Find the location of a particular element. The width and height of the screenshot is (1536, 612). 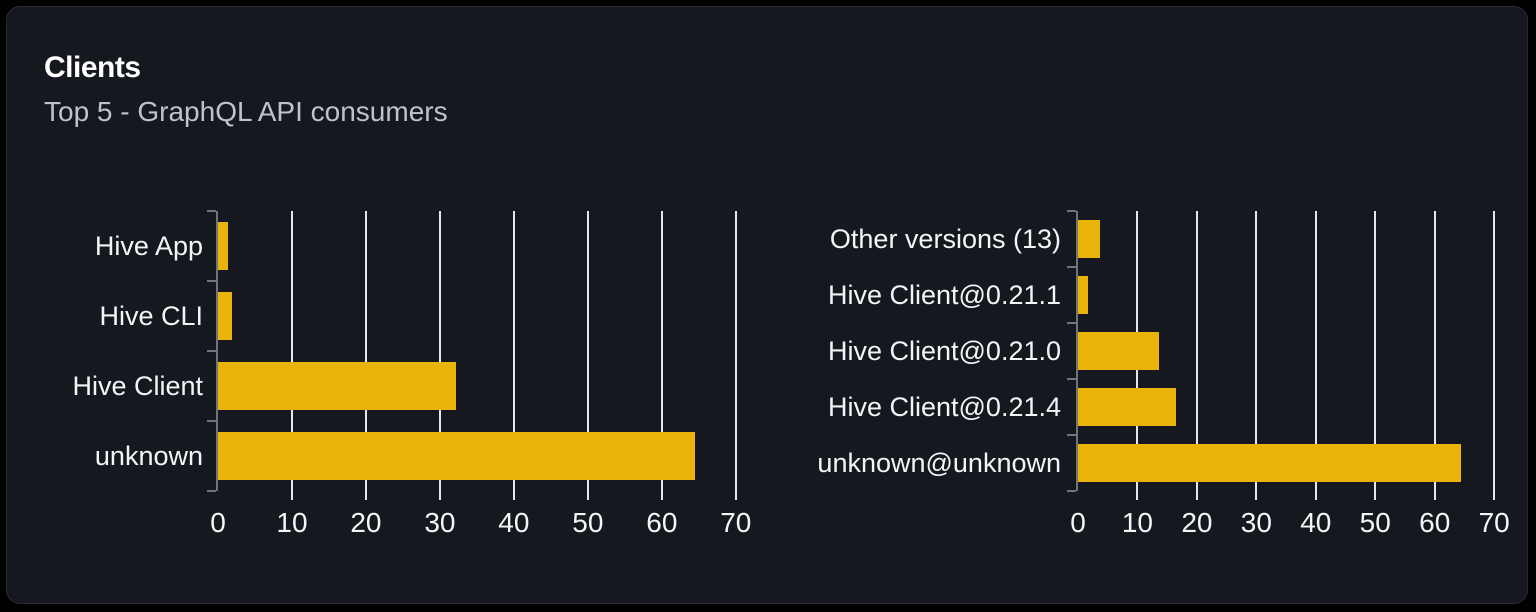

category-label: Hive Client@0.21.0 is located at coordinates (944, 350).